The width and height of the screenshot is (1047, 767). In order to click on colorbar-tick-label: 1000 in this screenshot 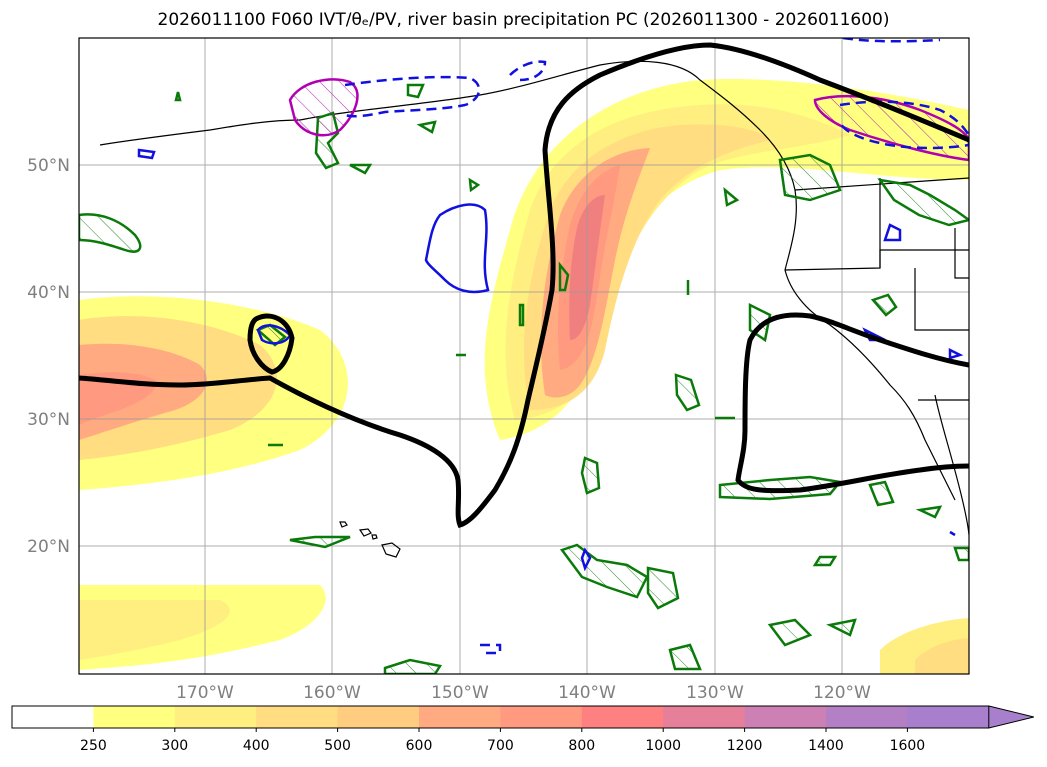, I will do `click(663, 746)`.